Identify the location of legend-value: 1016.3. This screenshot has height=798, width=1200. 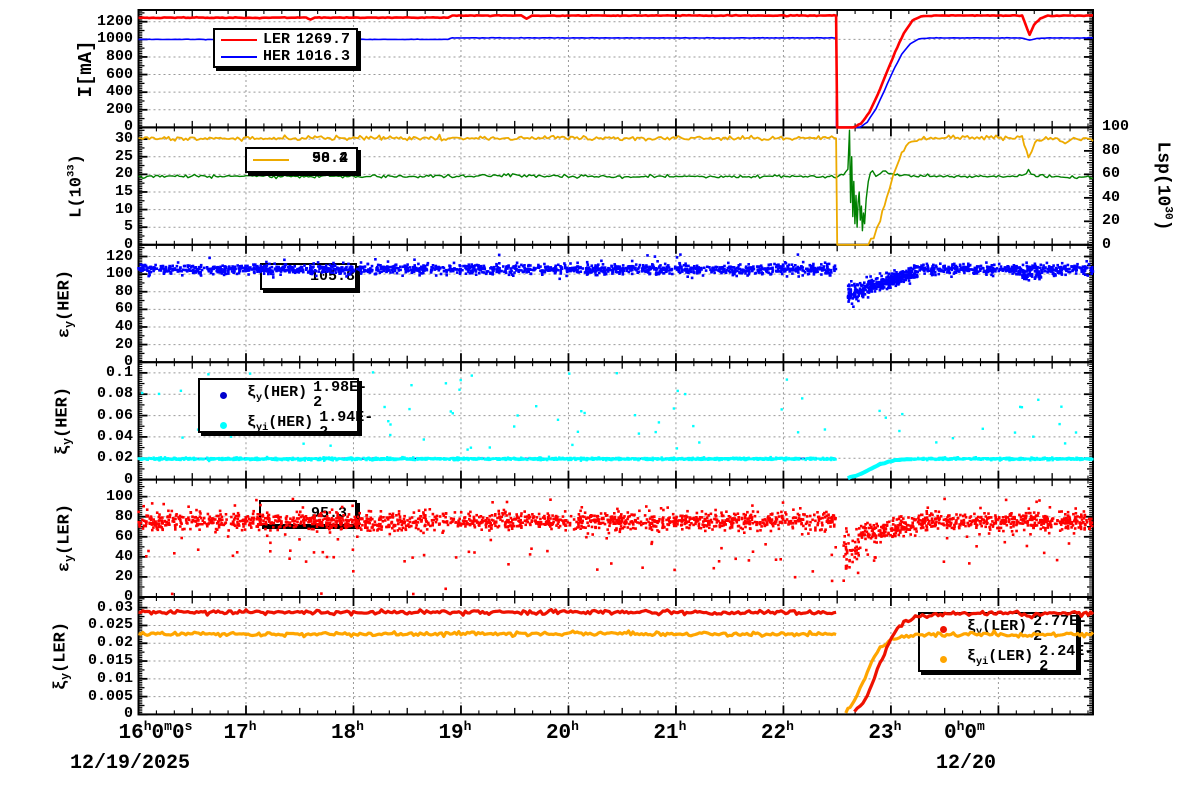
(323, 56).